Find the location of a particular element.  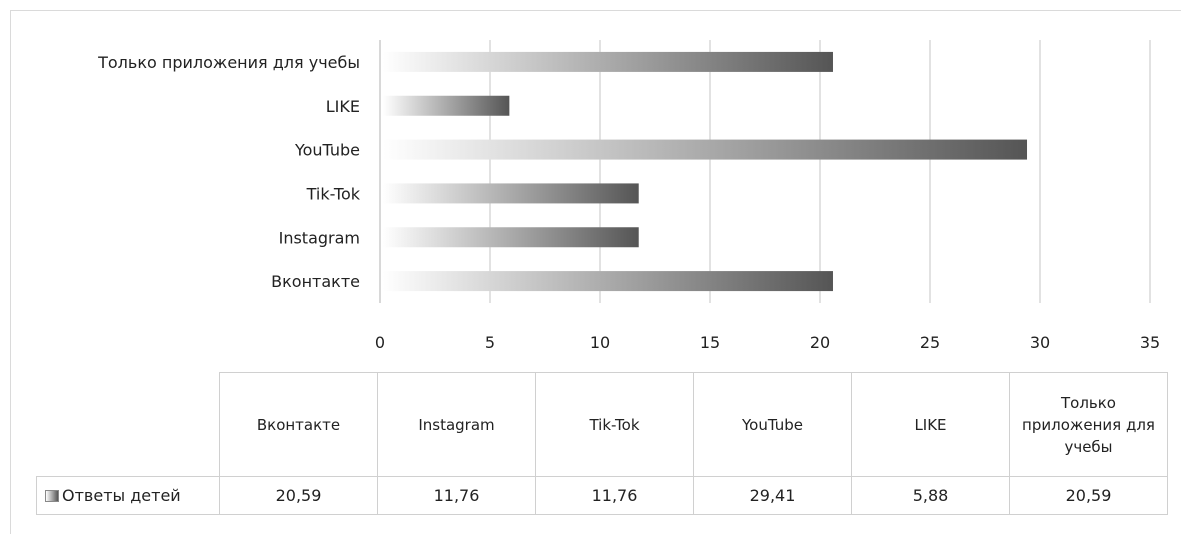

category-label: Tik-Tok is located at coordinates (333, 193).